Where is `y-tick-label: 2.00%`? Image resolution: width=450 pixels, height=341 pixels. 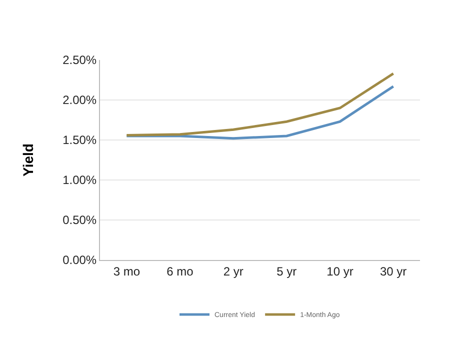
y-tick-label: 2.00% is located at coordinates (79, 100).